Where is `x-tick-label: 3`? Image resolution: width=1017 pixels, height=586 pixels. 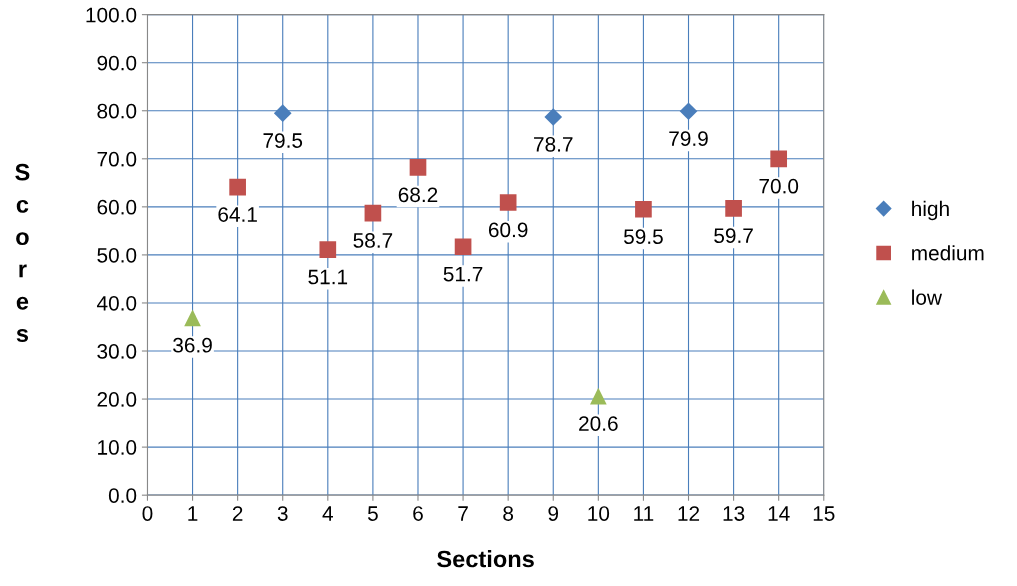 x-tick-label: 3 is located at coordinates (282, 513).